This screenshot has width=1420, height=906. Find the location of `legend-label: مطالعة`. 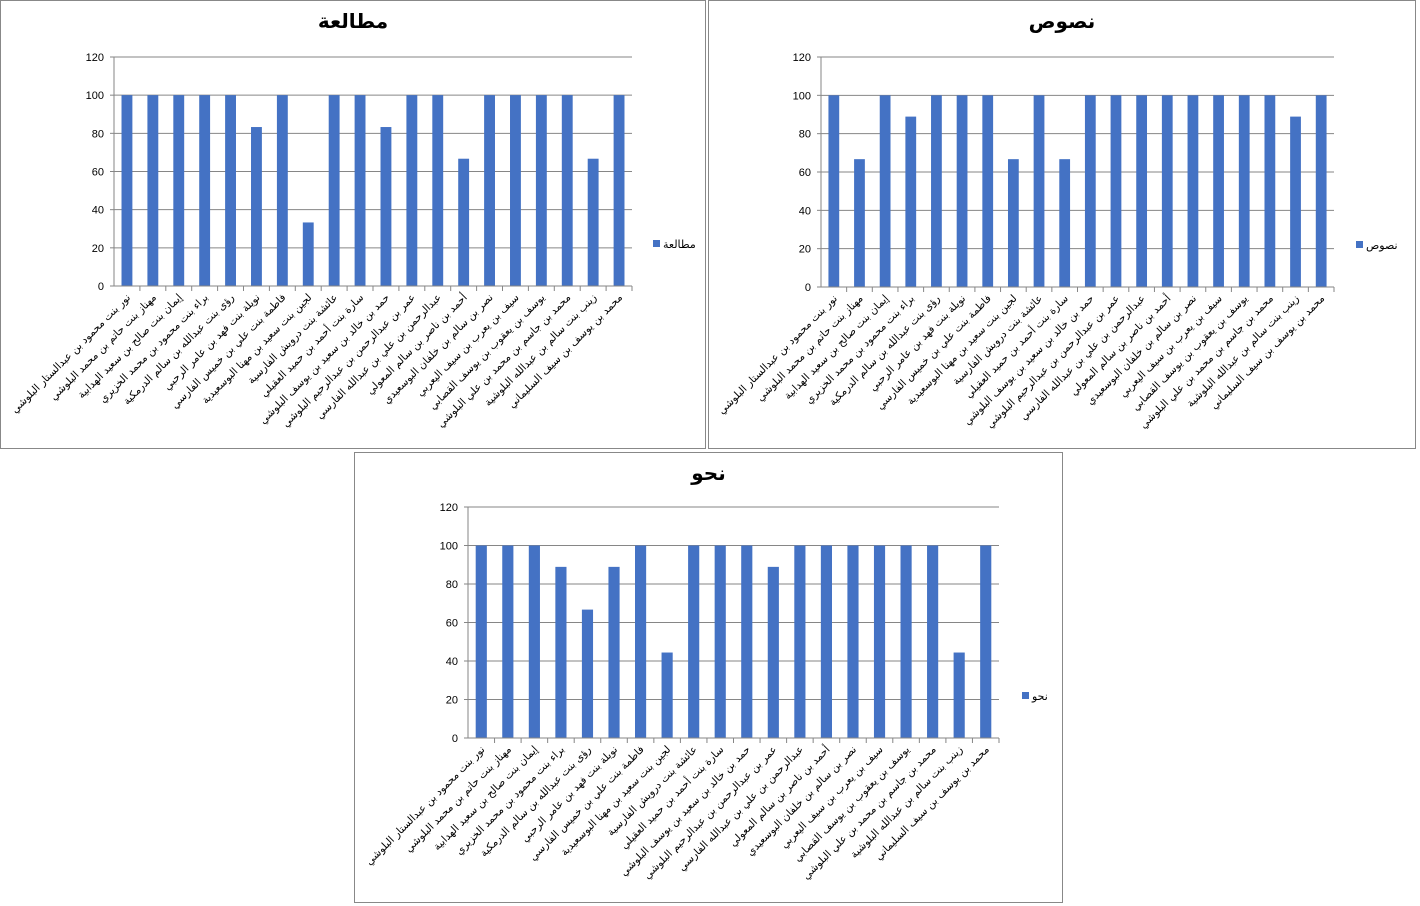

legend-label: مطالعة is located at coordinates (679, 244).